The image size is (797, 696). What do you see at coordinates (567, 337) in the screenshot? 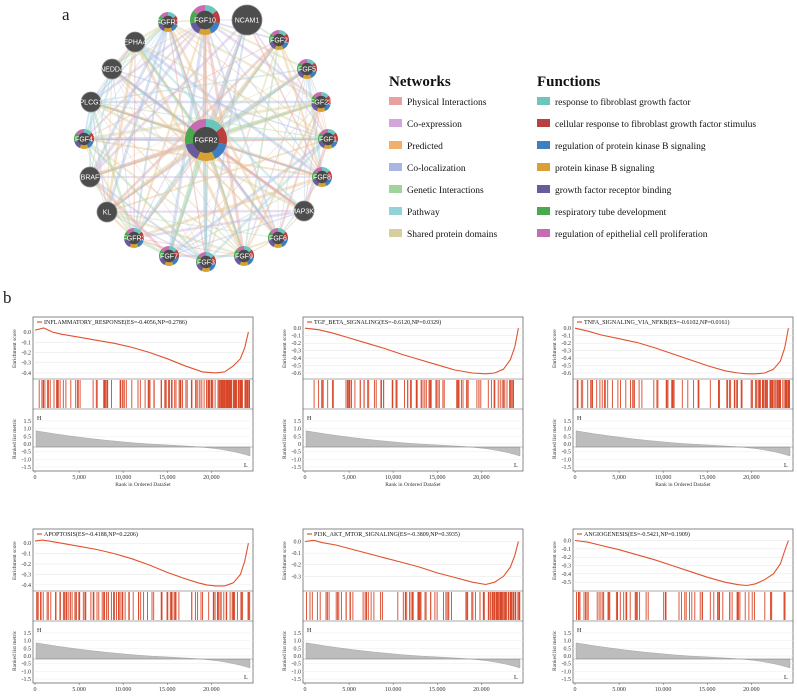
I see `y-tick-label: -0.1` at bounding box center [567, 337].